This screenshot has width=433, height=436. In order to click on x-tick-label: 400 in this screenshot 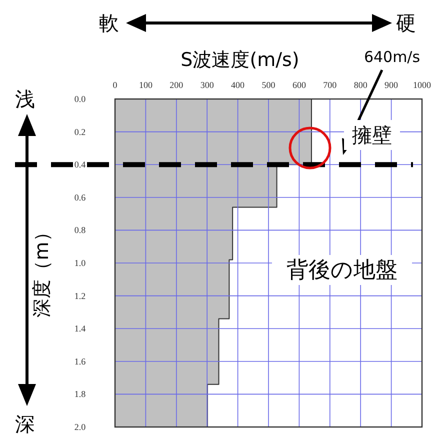, I will do `click(238, 85)`.